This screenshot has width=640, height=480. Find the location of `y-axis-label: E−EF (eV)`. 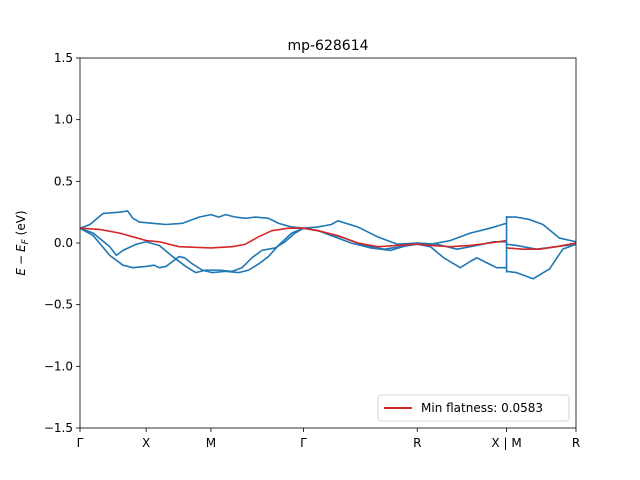

y-axis-label: E−EF (eV) is located at coordinates (22, 242).